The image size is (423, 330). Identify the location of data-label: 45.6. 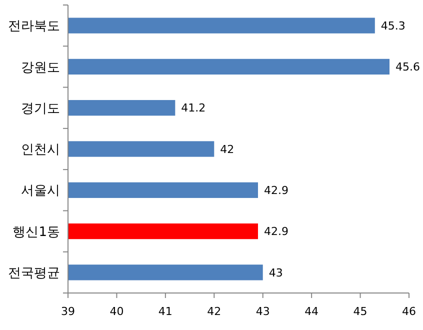
(408, 67).